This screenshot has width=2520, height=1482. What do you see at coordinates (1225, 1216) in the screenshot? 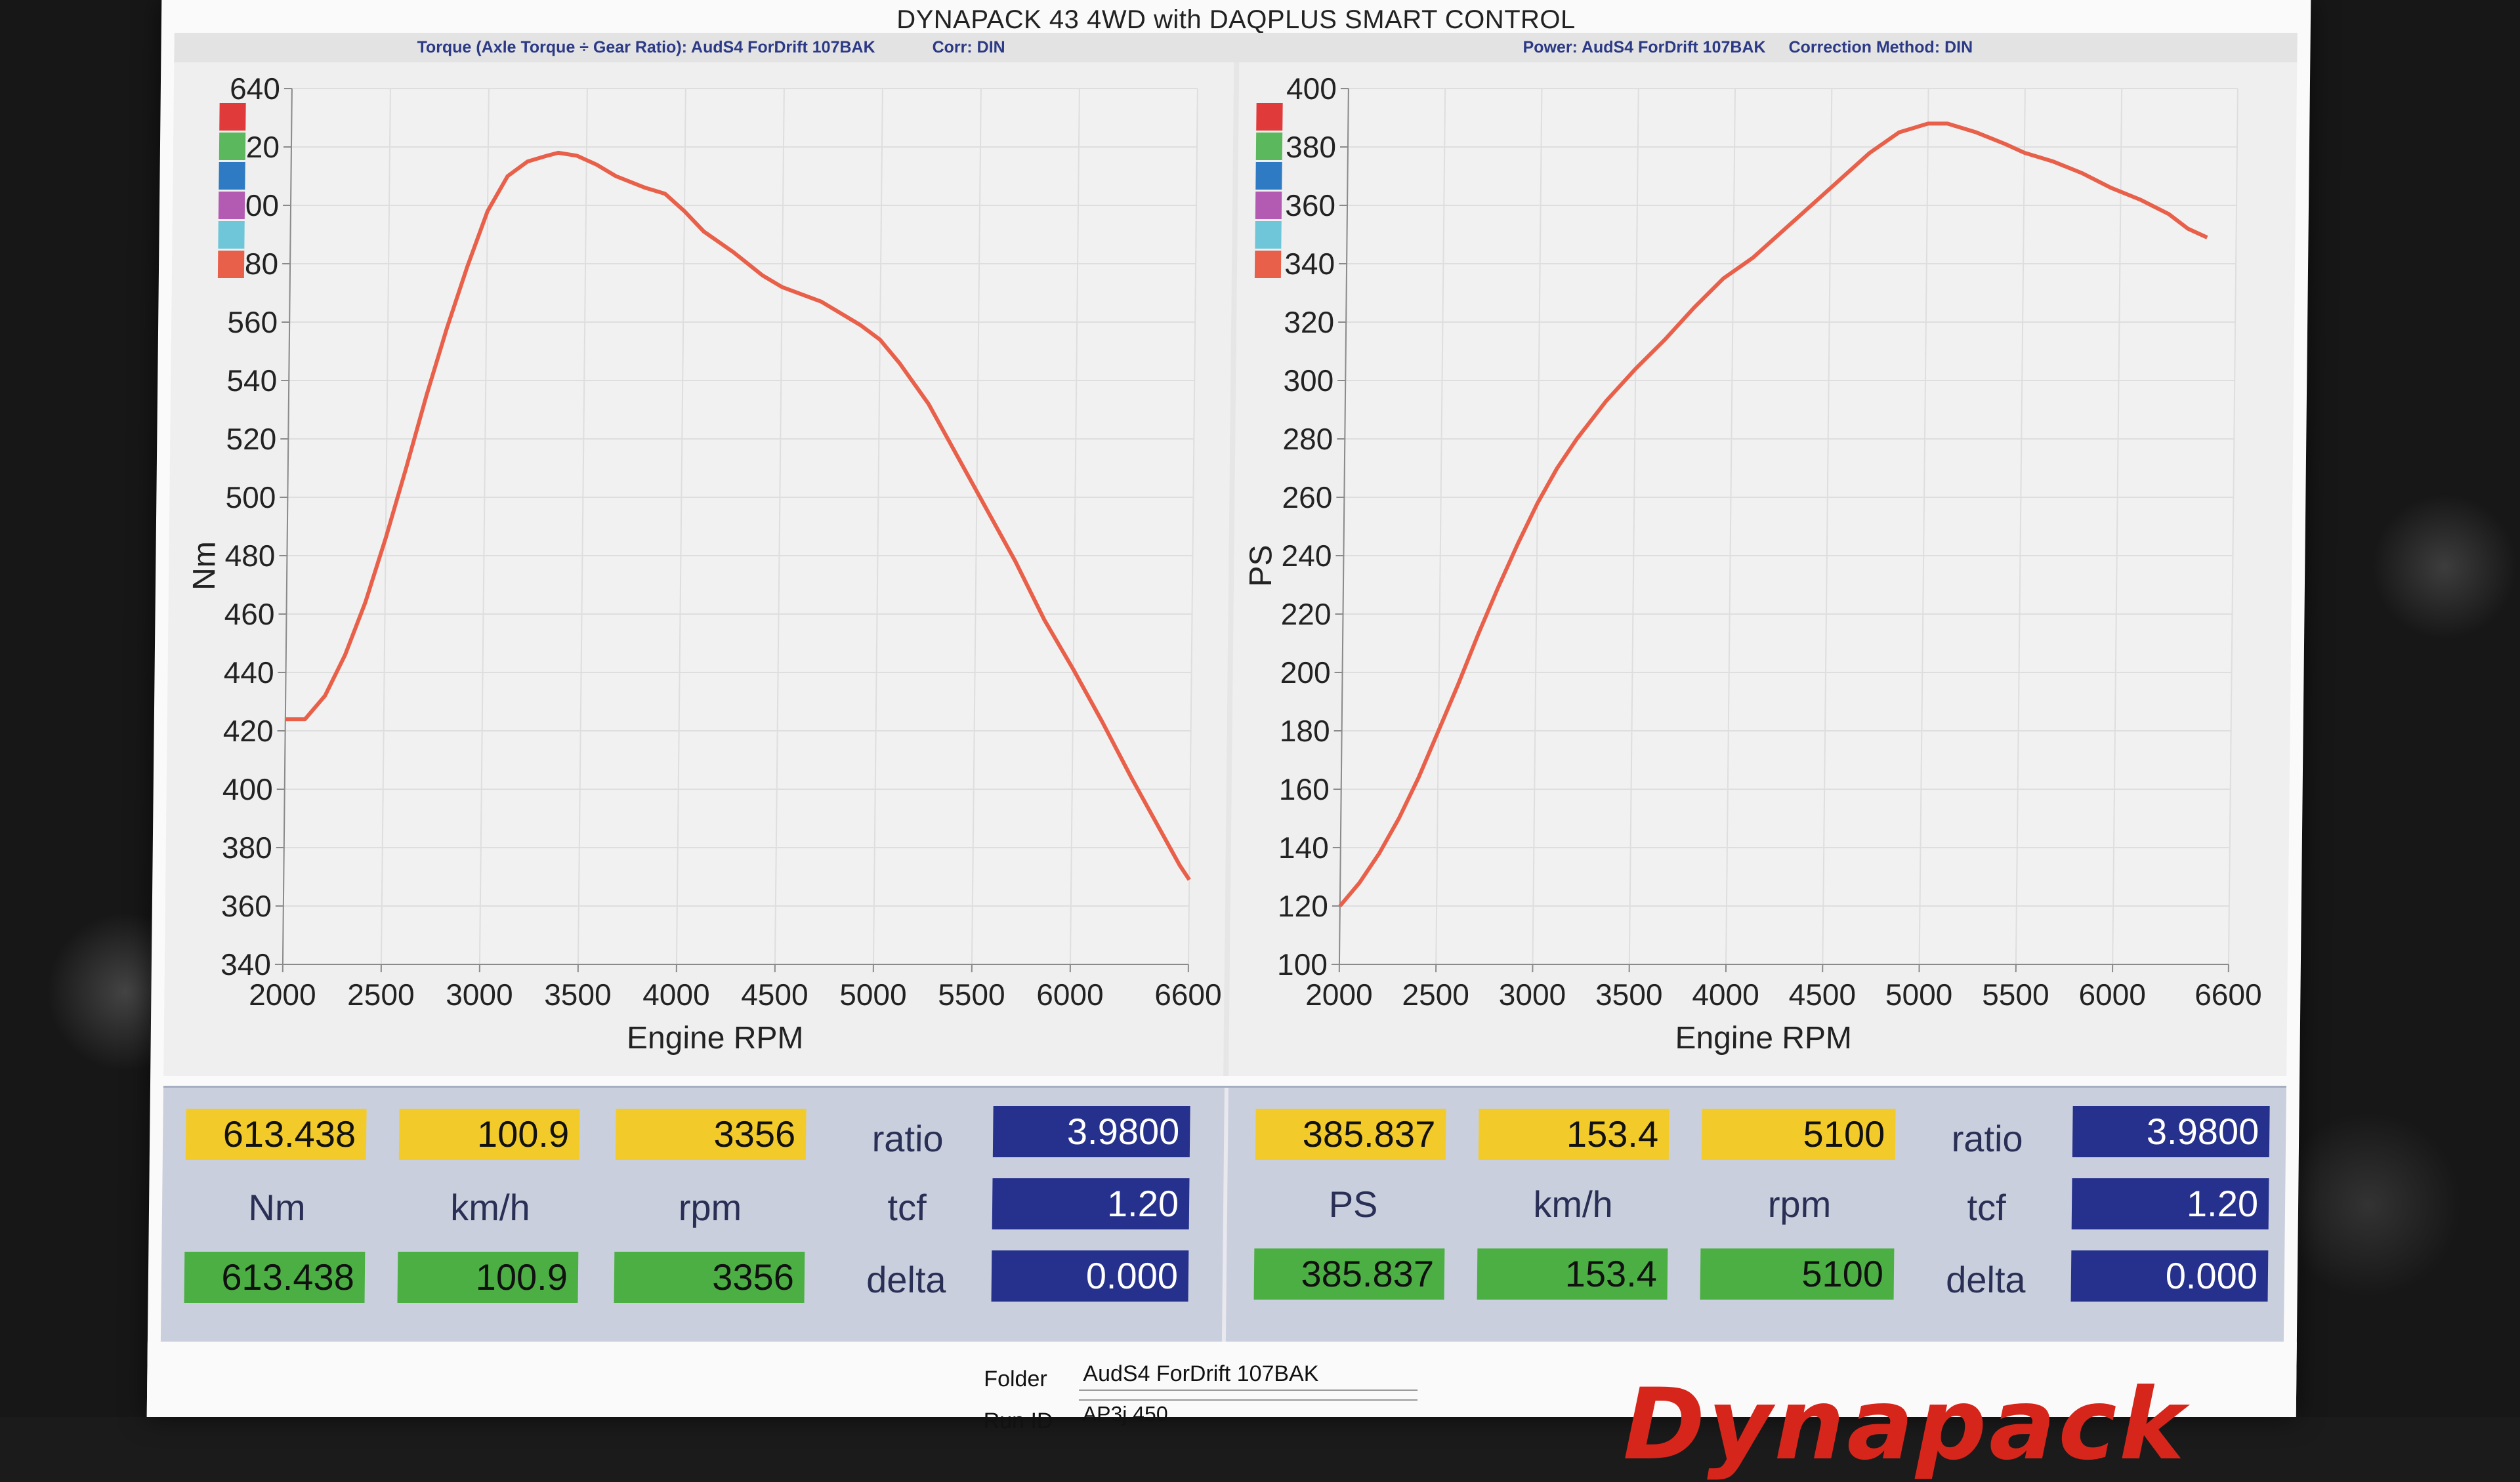
I see `readout-divider` at bounding box center [1225, 1216].